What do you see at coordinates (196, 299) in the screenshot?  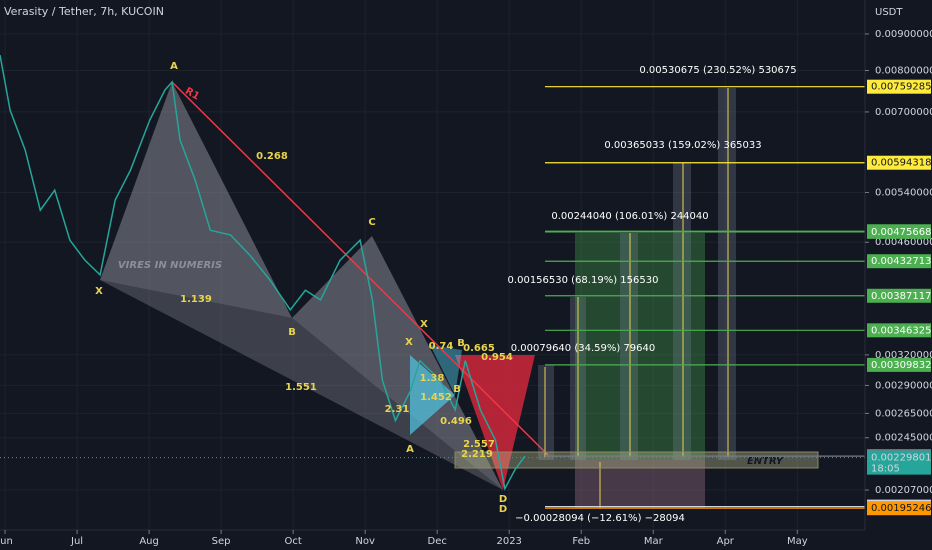 I see `pattern-label: 1.139` at bounding box center [196, 299].